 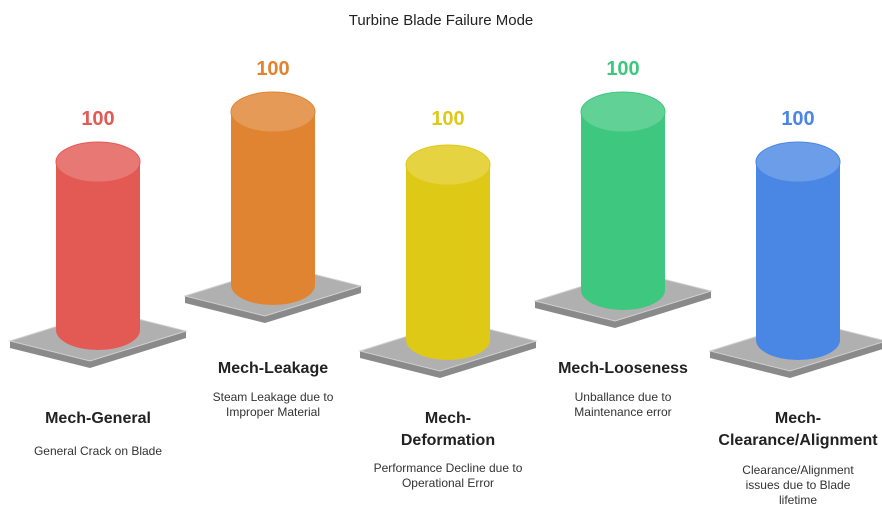 I want to click on item-description: Unballance due to Maintenance error, so click(x=623, y=404).